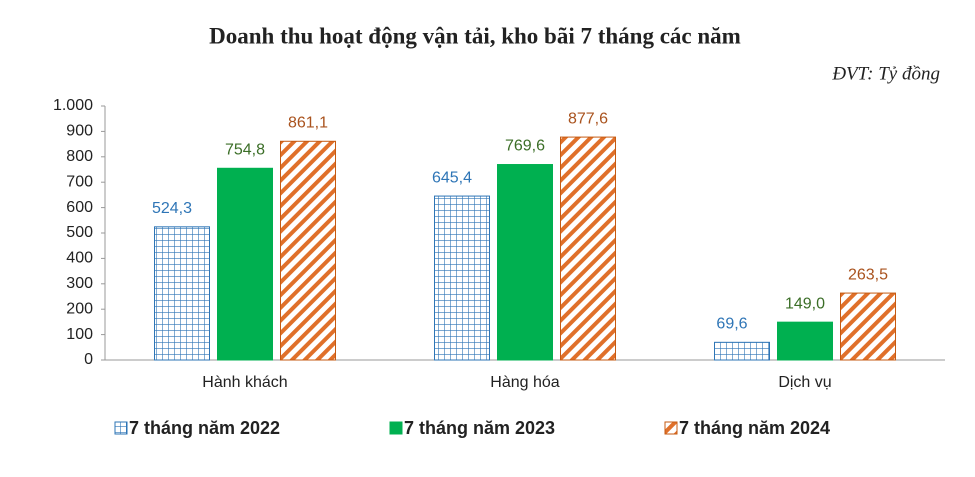  What do you see at coordinates (524, 382) in the screenshot?
I see `x-tick-label: Hàng hóa` at bounding box center [524, 382].